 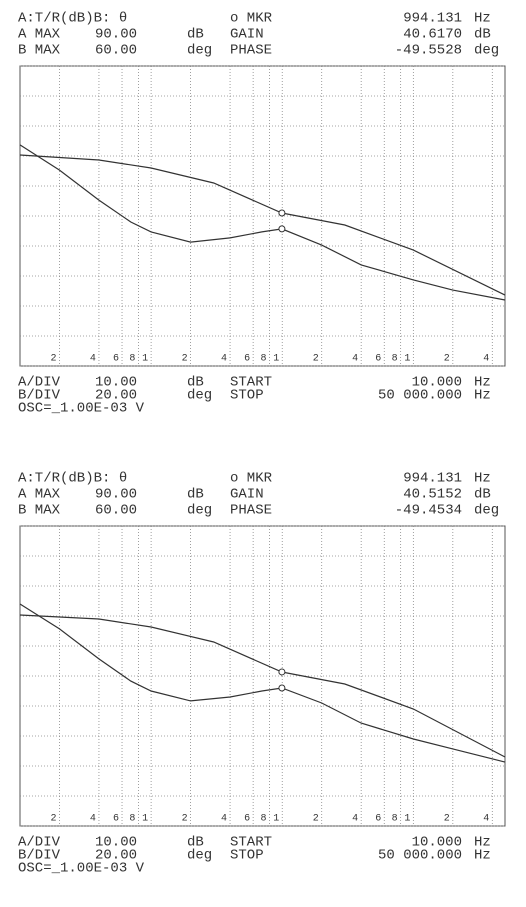 I want to click on header-text: 40.6170, so click(x=432, y=35).